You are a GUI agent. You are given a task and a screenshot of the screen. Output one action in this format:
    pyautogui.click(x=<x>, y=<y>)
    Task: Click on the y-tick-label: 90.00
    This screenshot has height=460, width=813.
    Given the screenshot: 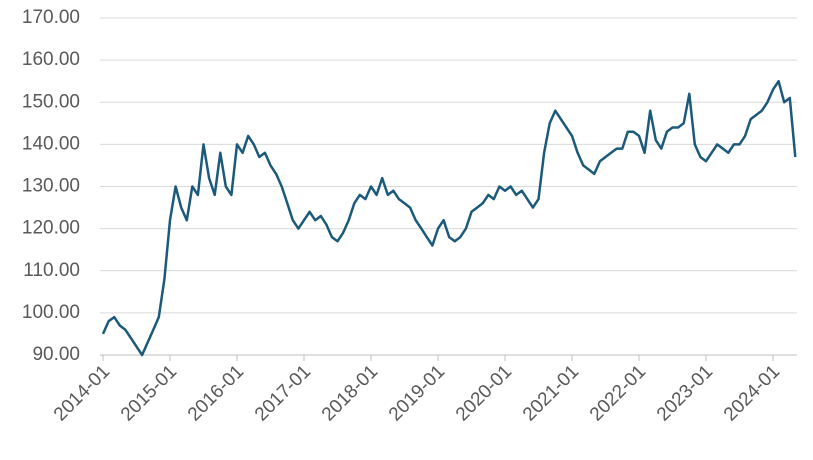 What is the action you would take?
    pyautogui.click(x=56, y=354)
    